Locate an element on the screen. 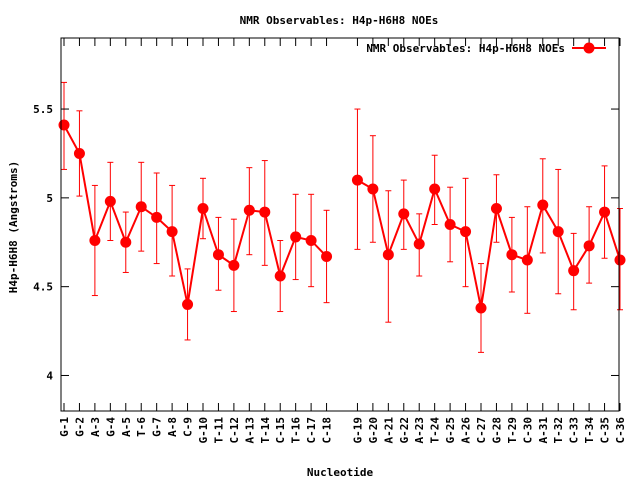  x-tick-label: T-34 is located at coordinates (589, 430).